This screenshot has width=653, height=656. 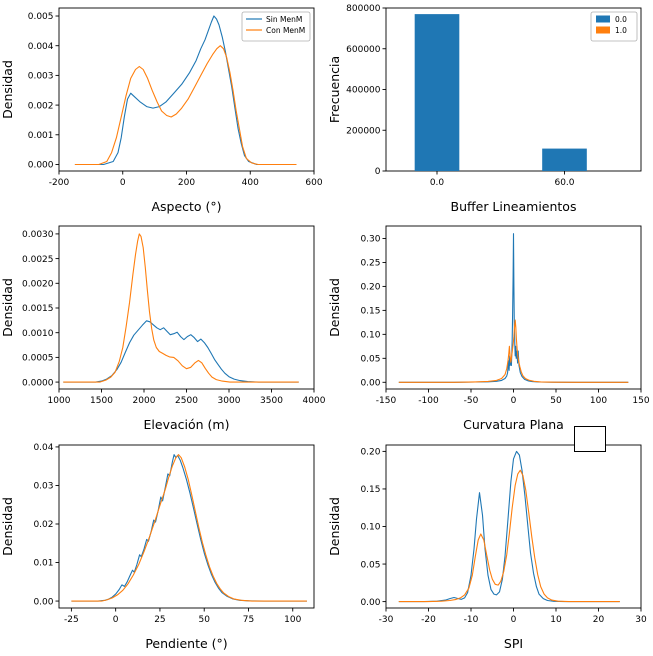 What do you see at coordinates (144, 401) in the screenshot?
I see `x-tick-label: 2000` at bounding box center [144, 401].